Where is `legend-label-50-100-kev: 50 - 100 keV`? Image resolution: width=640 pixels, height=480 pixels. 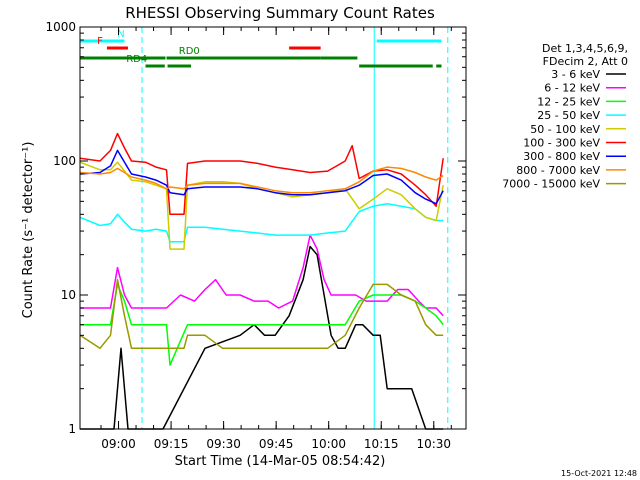 legend-label-50-100-kev: 50 - 100 keV is located at coordinates (565, 129).